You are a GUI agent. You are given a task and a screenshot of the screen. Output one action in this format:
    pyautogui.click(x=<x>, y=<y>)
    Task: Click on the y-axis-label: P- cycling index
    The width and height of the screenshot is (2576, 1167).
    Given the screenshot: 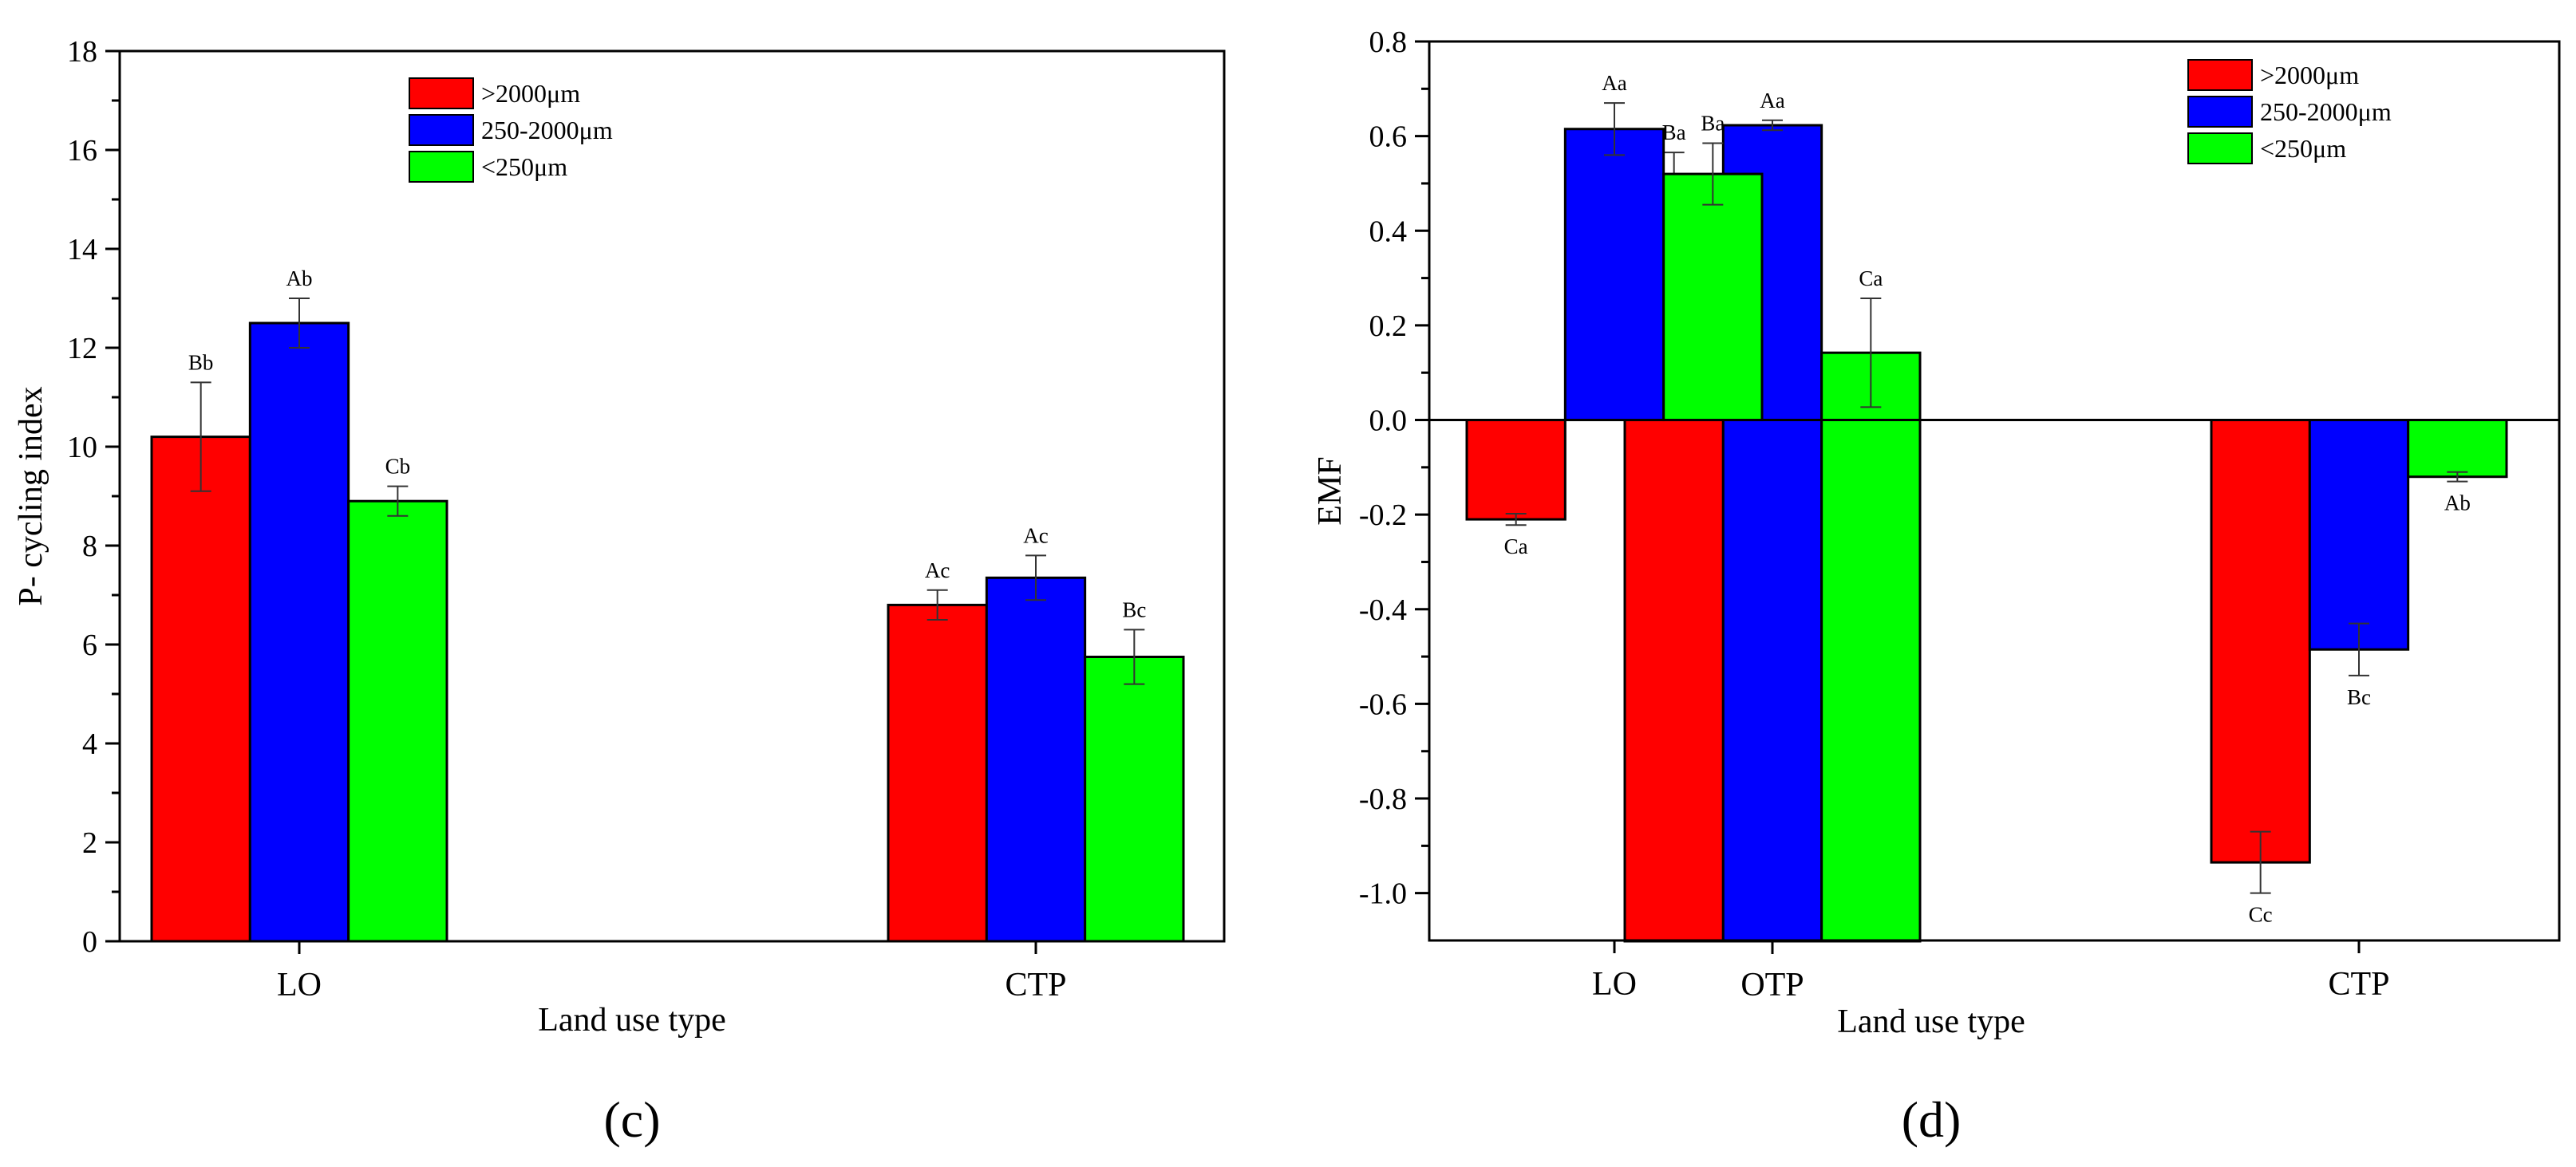 What is the action you would take?
    pyautogui.click(x=31, y=495)
    